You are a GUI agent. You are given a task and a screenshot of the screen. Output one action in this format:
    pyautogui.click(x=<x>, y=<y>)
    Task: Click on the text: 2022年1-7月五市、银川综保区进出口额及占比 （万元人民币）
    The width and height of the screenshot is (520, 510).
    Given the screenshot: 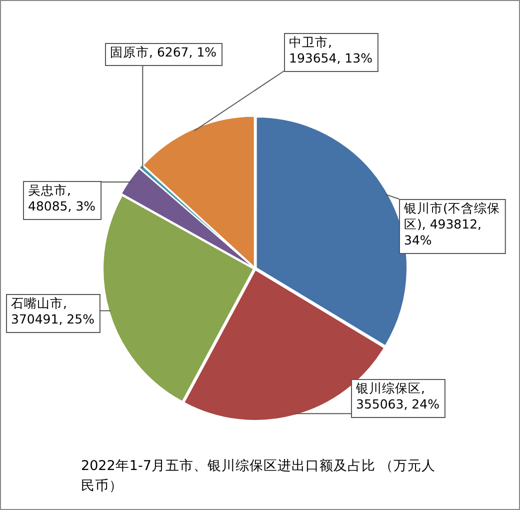 What is the action you would take?
    pyautogui.click(x=259, y=476)
    